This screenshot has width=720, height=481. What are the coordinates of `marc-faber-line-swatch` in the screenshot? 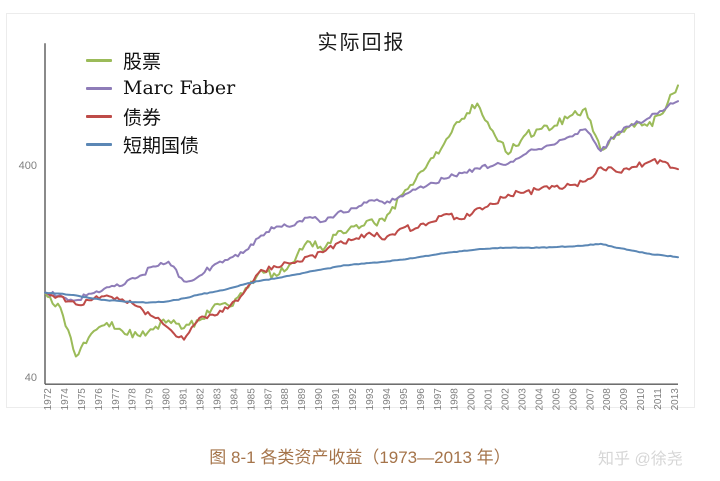 It's located at (99, 88).